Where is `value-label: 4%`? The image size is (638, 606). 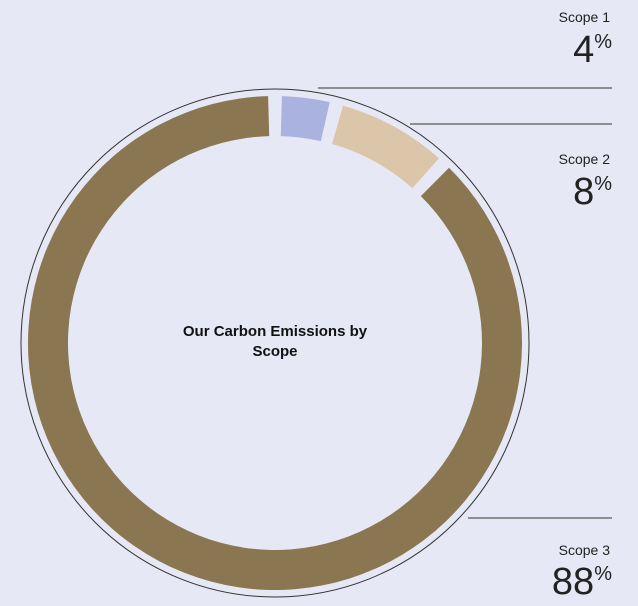 value-label: 4% is located at coordinates (592, 50).